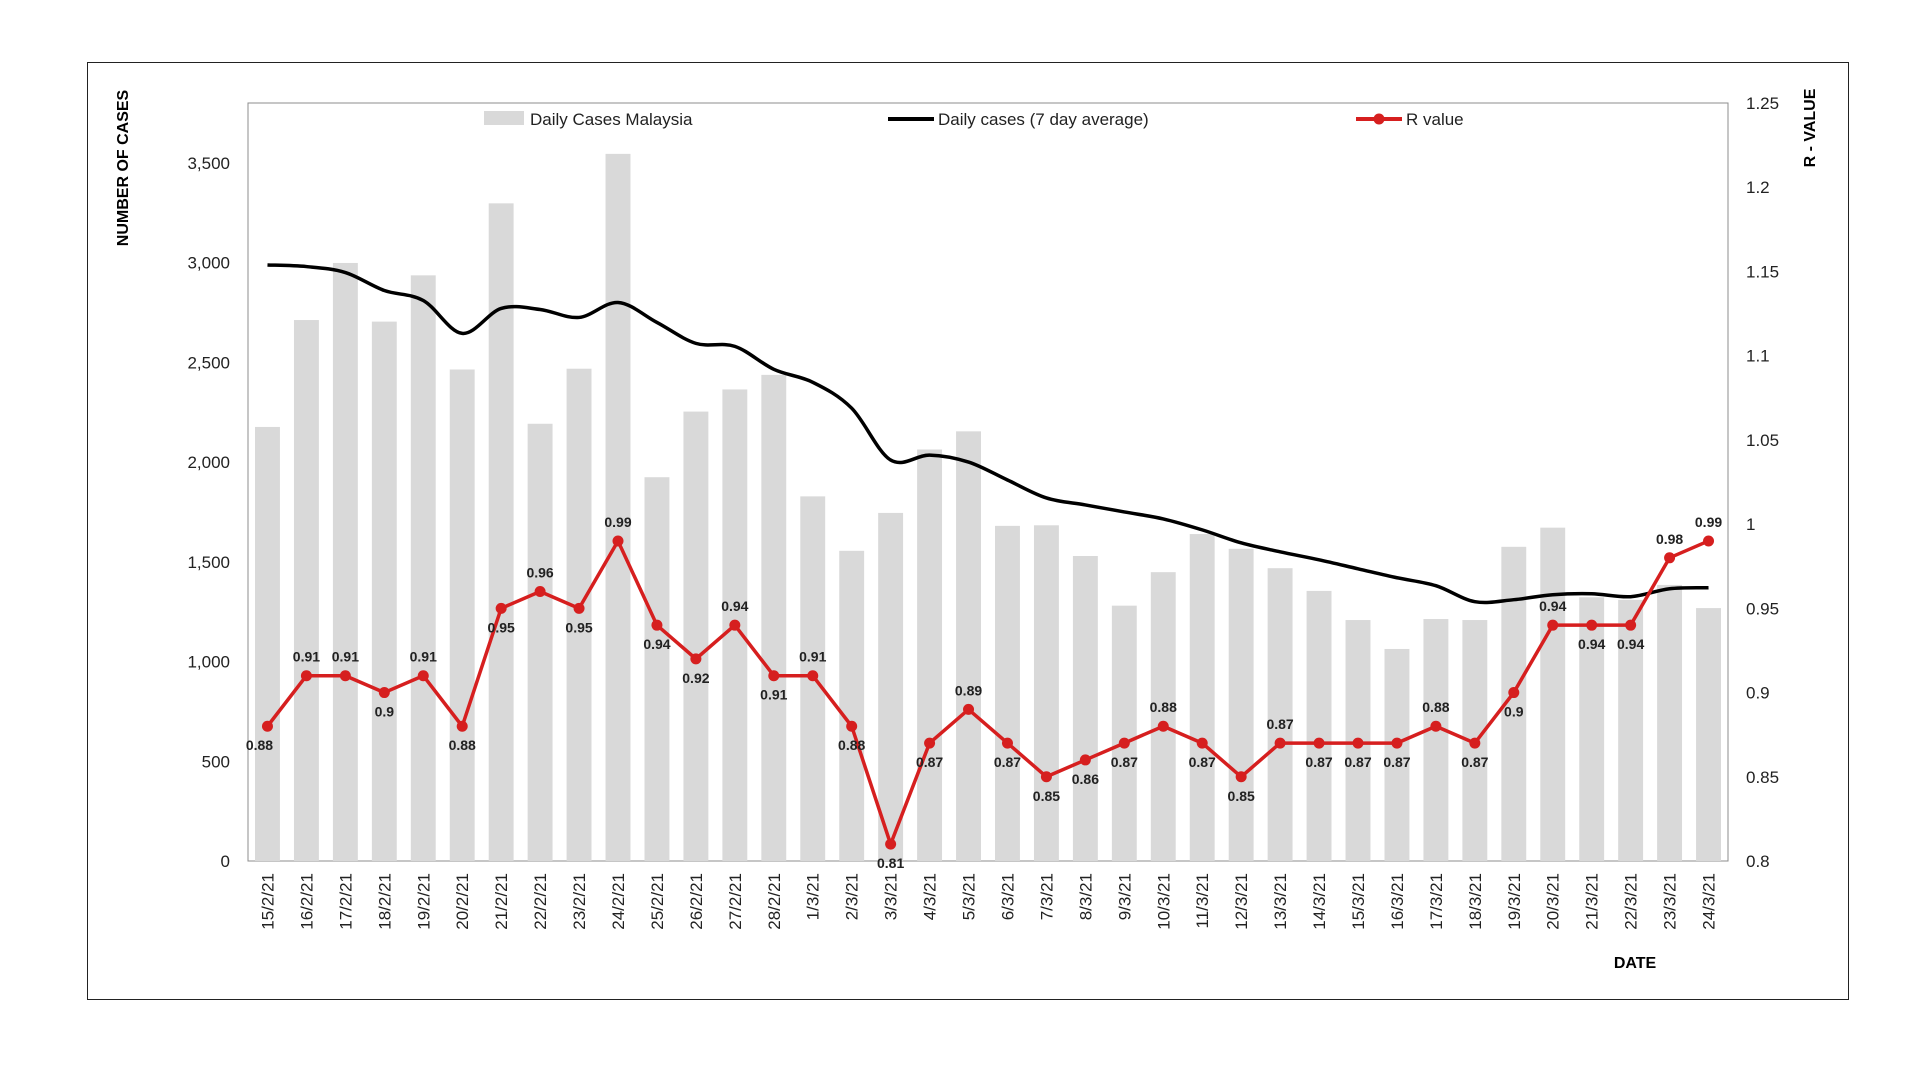 The width and height of the screenshot is (1920, 1080). Describe the element at coordinates (1435, 119) in the screenshot. I see `legend-label-r: R value` at that location.